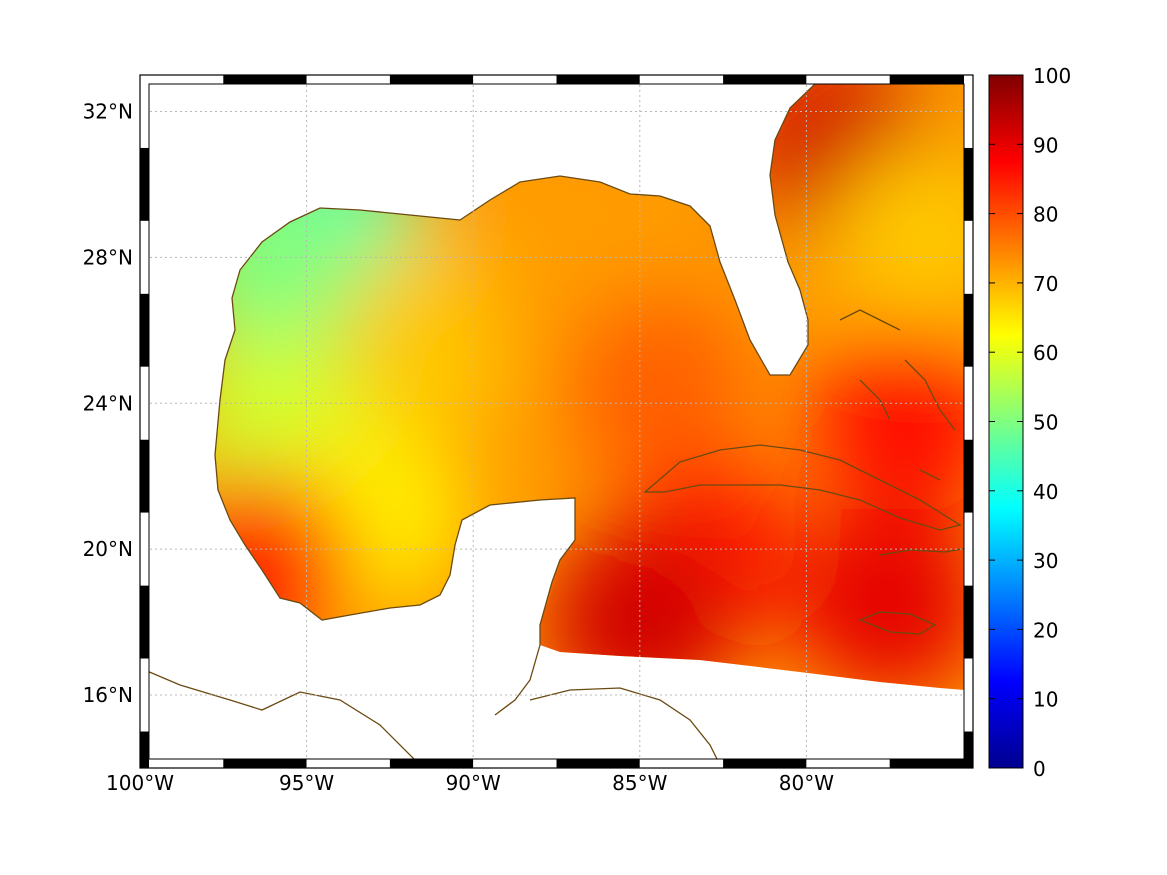 The image size is (1167, 875). I want to click on hispaniola-outline, so click(924, 551).